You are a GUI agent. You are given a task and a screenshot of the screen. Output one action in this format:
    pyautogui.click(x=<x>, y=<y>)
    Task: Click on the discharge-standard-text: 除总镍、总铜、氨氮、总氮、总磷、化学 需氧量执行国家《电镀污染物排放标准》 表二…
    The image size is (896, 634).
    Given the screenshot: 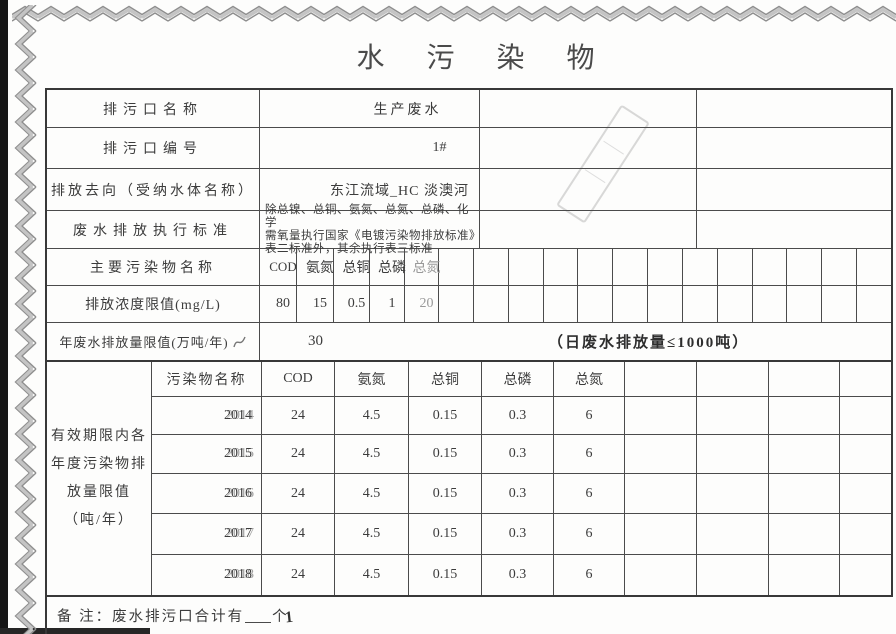 What is the action you would take?
    pyautogui.click(x=370, y=229)
    